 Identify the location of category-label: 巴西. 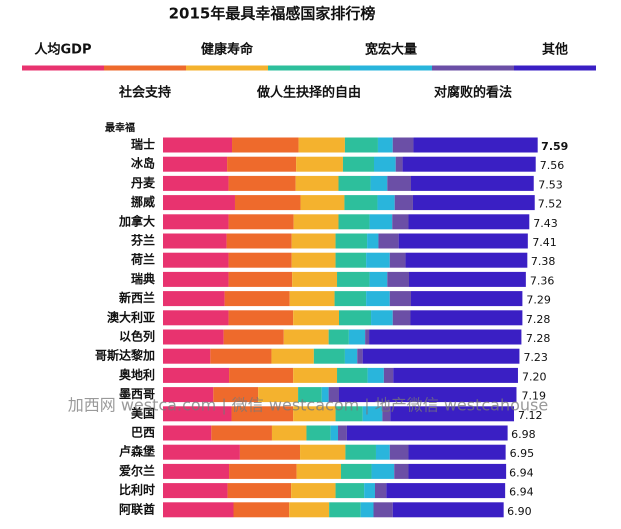
(143, 433).